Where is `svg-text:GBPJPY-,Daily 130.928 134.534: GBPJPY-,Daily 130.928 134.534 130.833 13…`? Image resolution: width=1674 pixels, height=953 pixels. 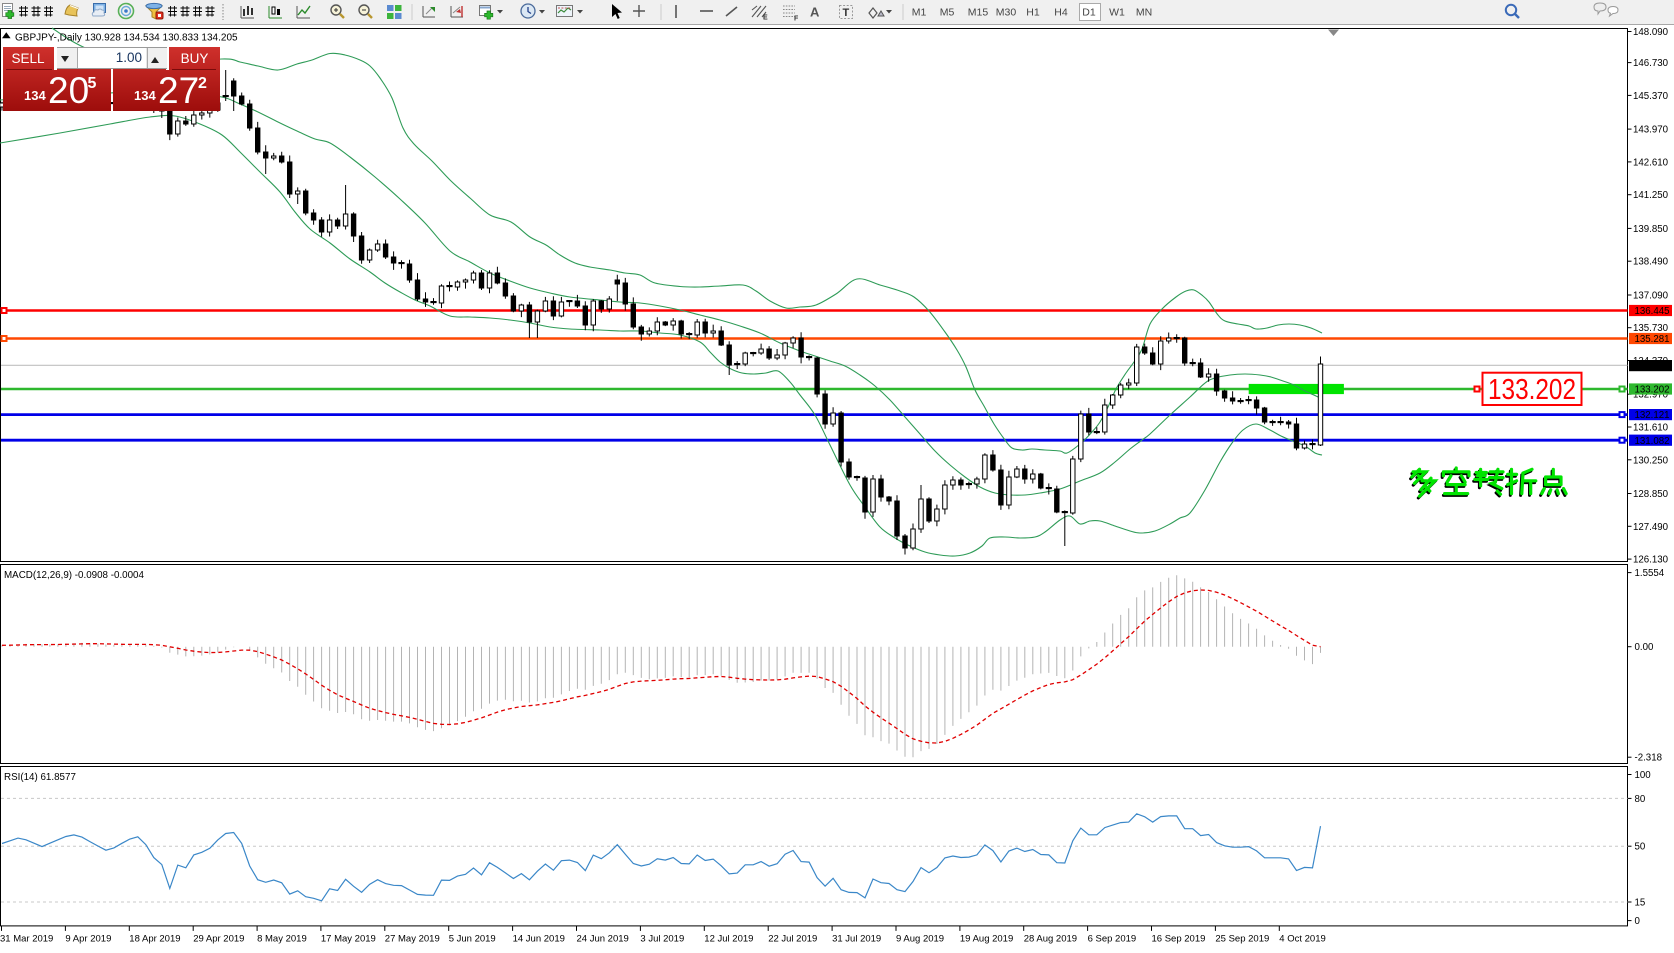 svg-text:GBPJPY-,Daily 130.928 134.534: GBPJPY-,Daily 130.928 134.534 130.833 13… is located at coordinates (126, 38).